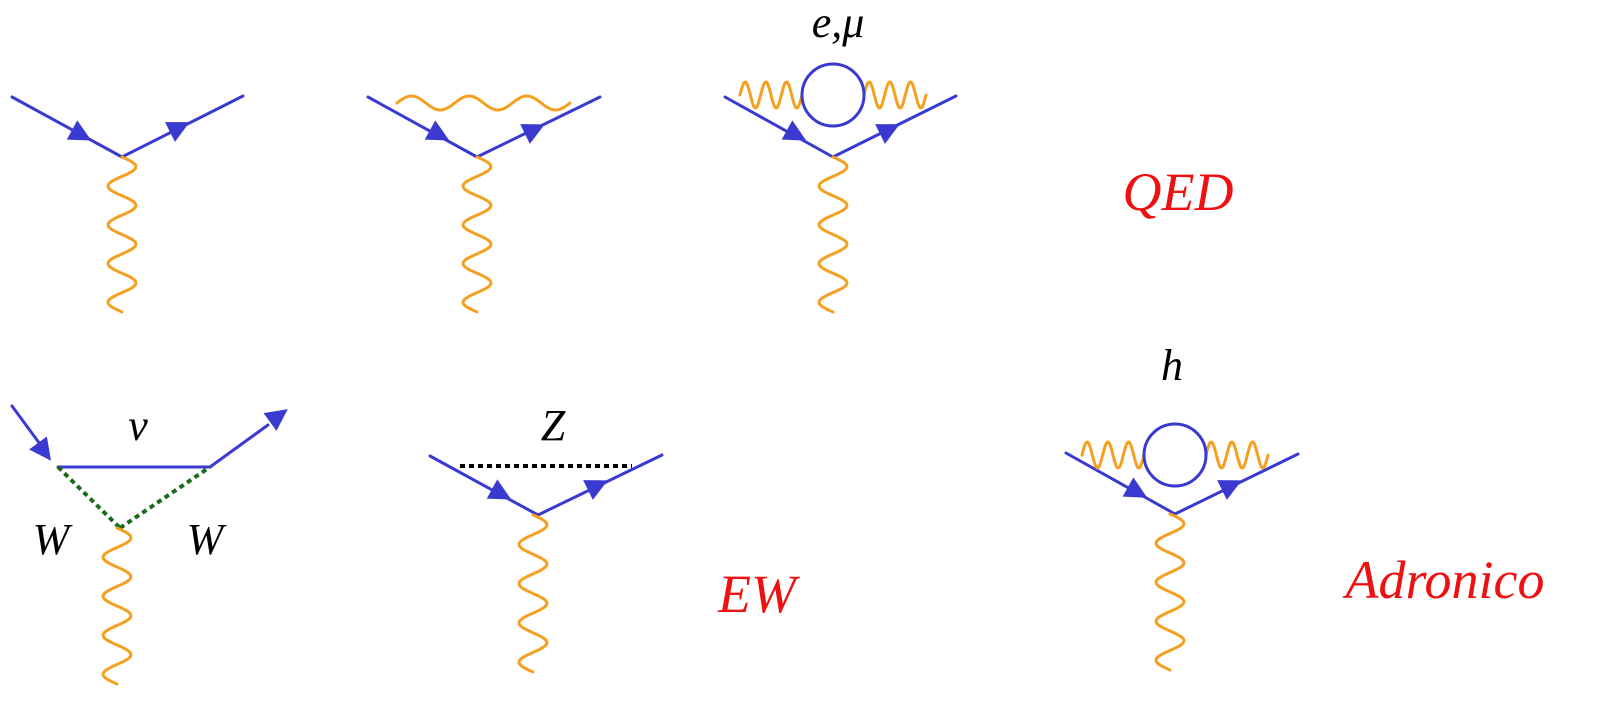 The width and height of the screenshot is (1618, 707). Describe the element at coordinates (483, 103) in the screenshot. I see `virtual-photon-line` at that location.